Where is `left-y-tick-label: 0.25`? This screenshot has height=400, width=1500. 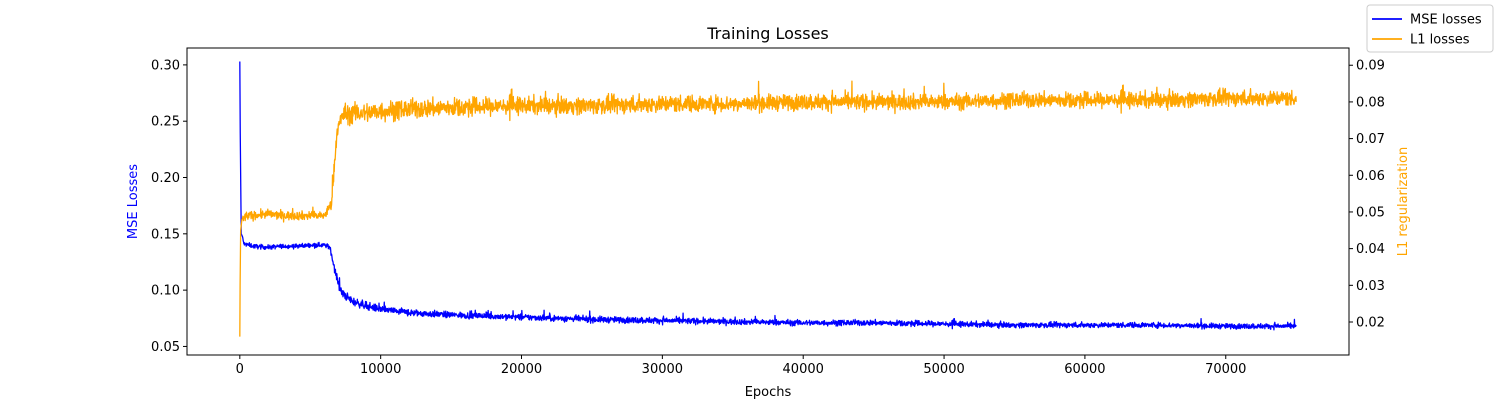 left-y-tick-label: 0.25 is located at coordinates (165, 122).